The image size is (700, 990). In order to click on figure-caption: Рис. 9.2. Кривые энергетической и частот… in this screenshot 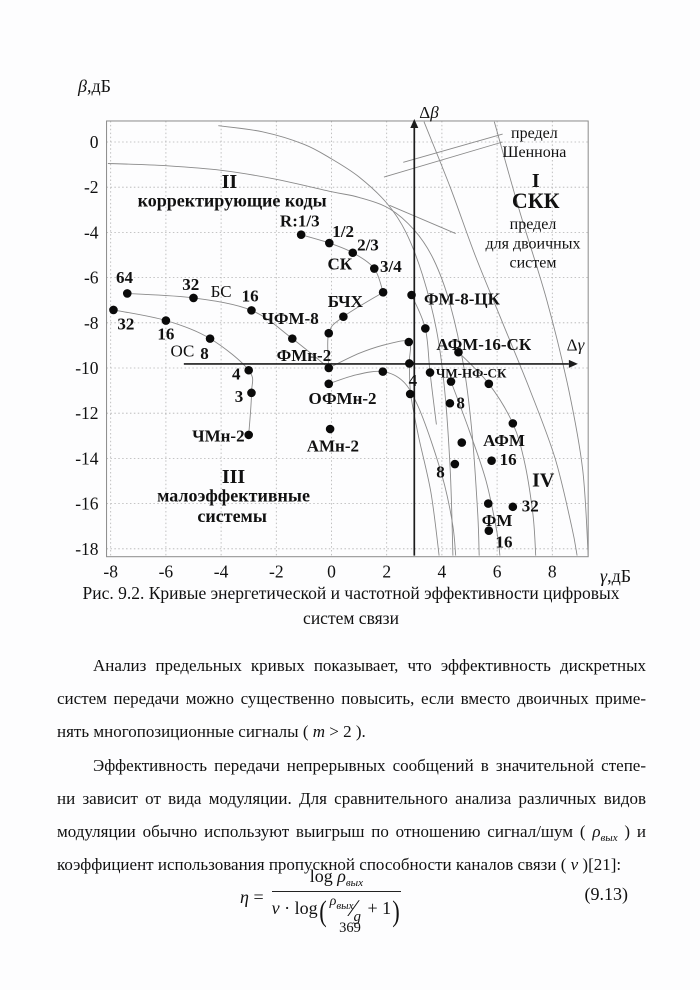, I will do `click(351, 606)`.